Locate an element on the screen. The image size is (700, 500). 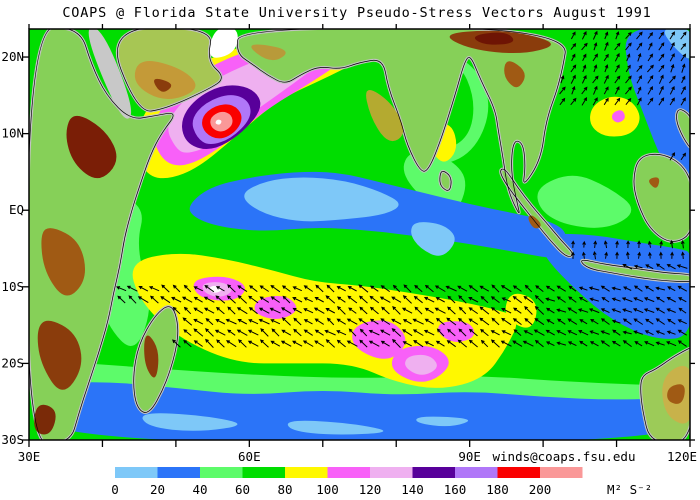
terrain-iran-tan is located at coordinates (268, 52).